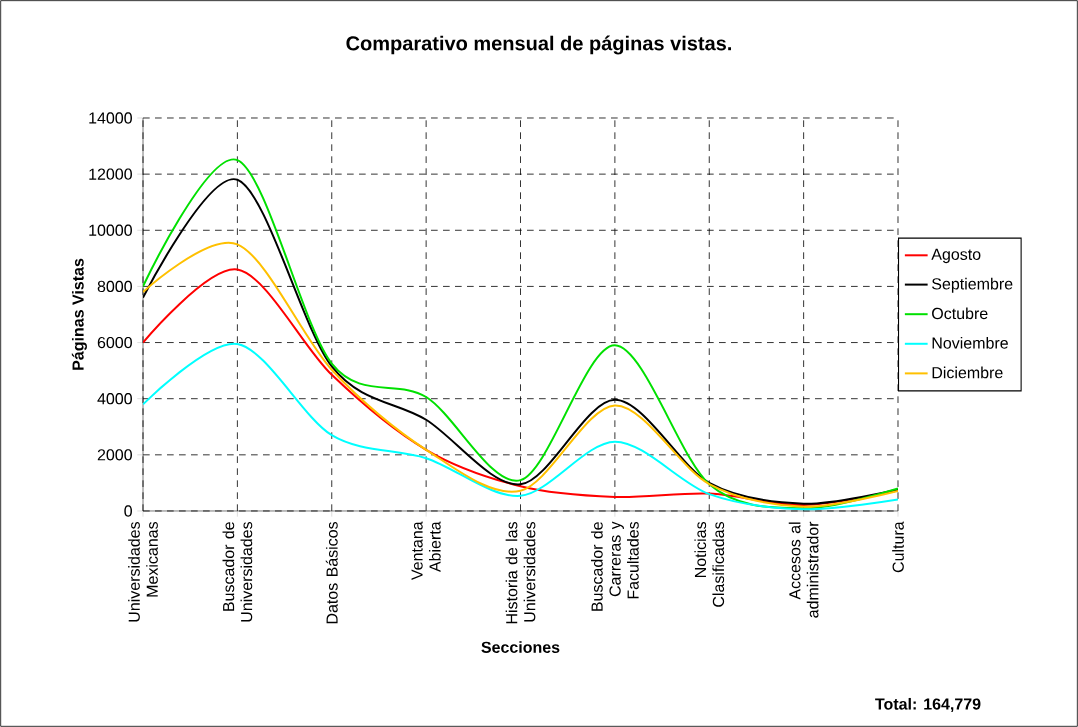  I want to click on y-tick-label: 6000, so click(114, 342).